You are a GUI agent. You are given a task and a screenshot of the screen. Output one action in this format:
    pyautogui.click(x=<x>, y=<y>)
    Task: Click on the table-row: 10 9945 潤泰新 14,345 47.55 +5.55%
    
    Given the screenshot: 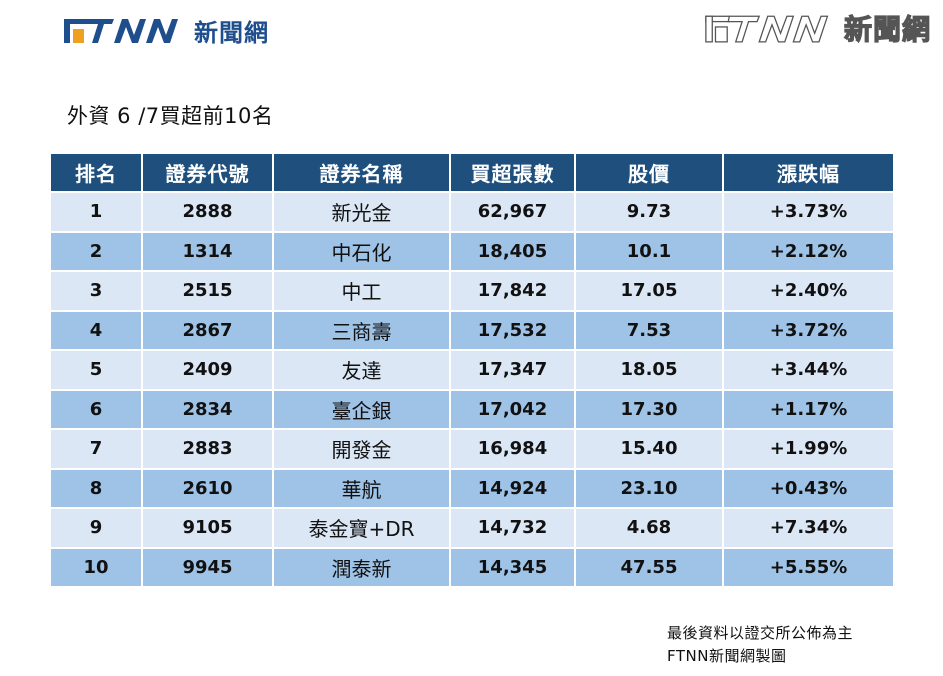 What is the action you would take?
    pyautogui.click(x=472, y=566)
    